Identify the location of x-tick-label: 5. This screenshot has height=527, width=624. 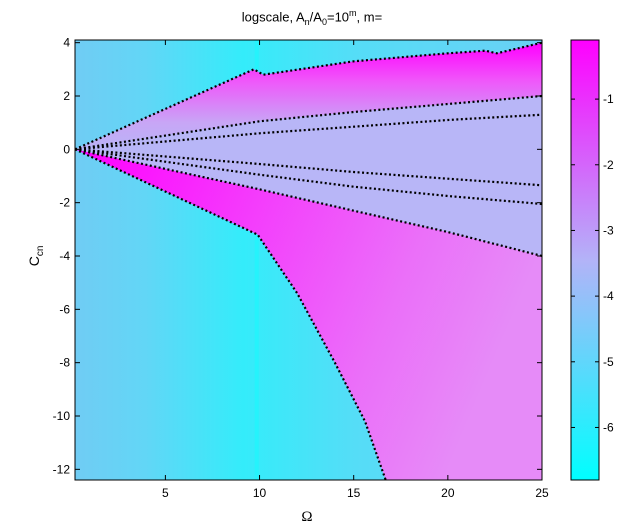
(165, 493).